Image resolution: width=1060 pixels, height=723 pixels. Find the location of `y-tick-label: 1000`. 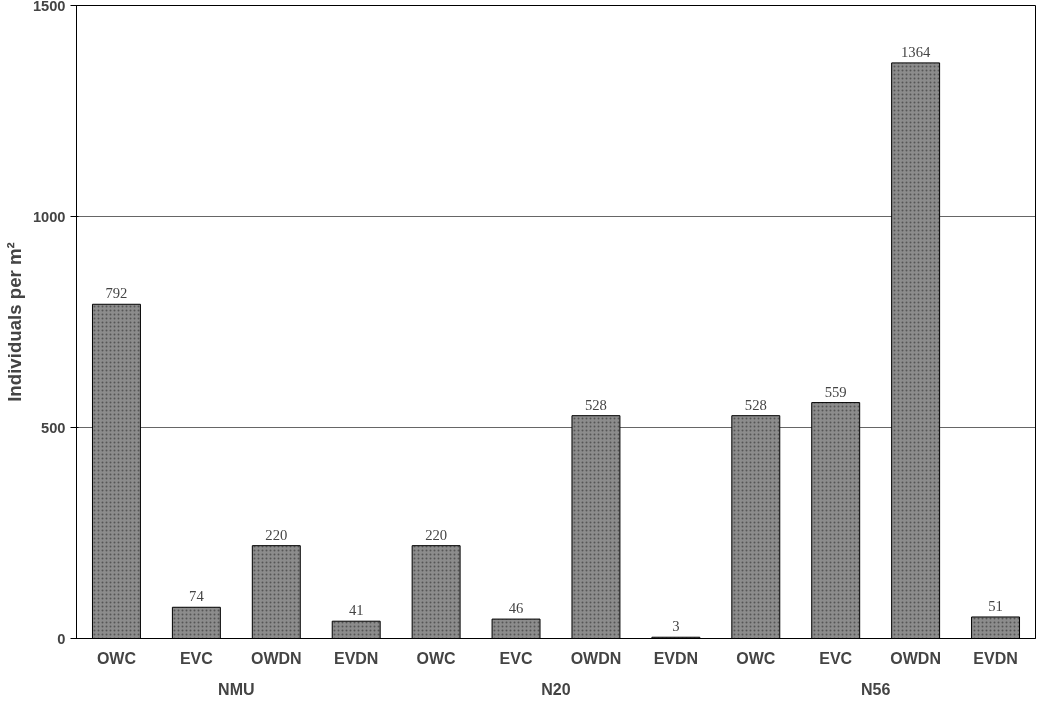

y-tick-label: 1000 is located at coordinates (49, 216).